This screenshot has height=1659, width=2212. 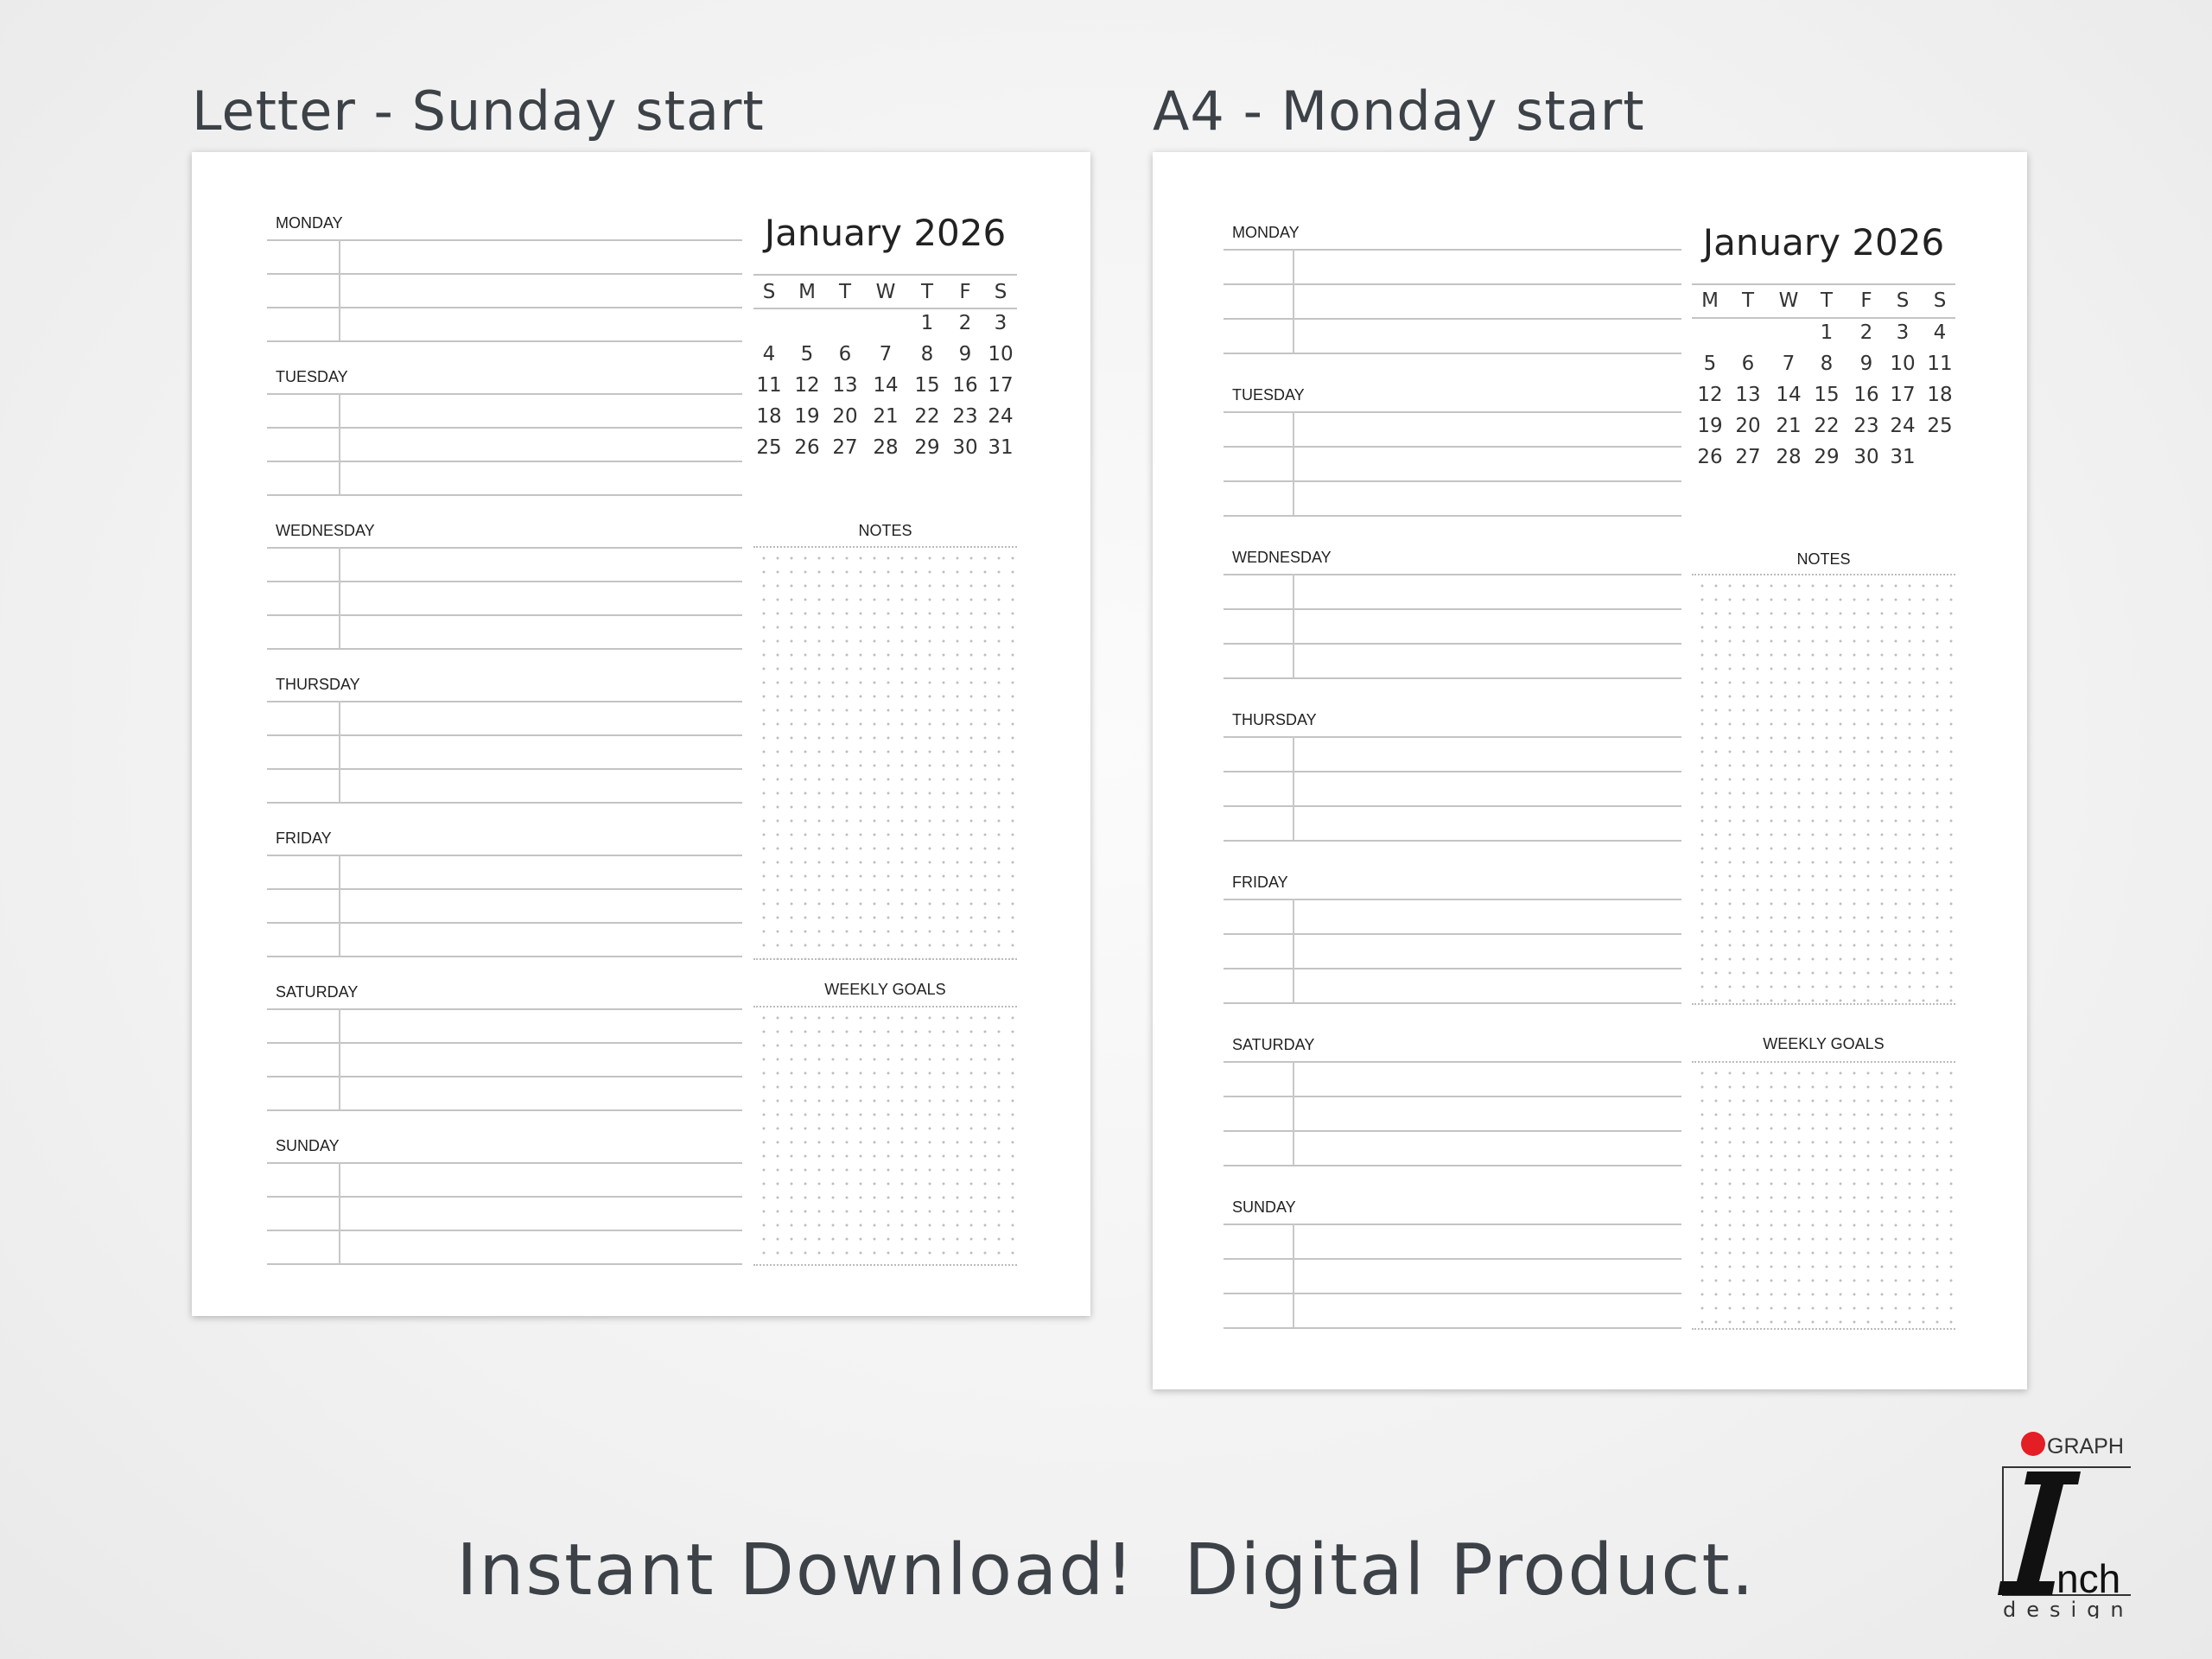 What do you see at coordinates (886, 416) in the screenshot?
I see `calendar-day: 21` at bounding box center [886, 416].